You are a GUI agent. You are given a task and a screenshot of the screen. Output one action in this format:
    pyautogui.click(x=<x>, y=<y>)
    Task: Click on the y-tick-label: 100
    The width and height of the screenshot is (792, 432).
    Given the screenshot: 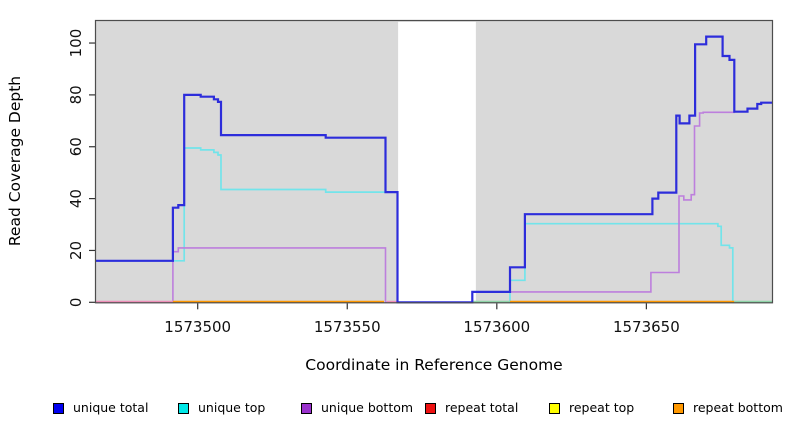 What is the action you would take?
    pyautogui.click(x=76, y=43)
    